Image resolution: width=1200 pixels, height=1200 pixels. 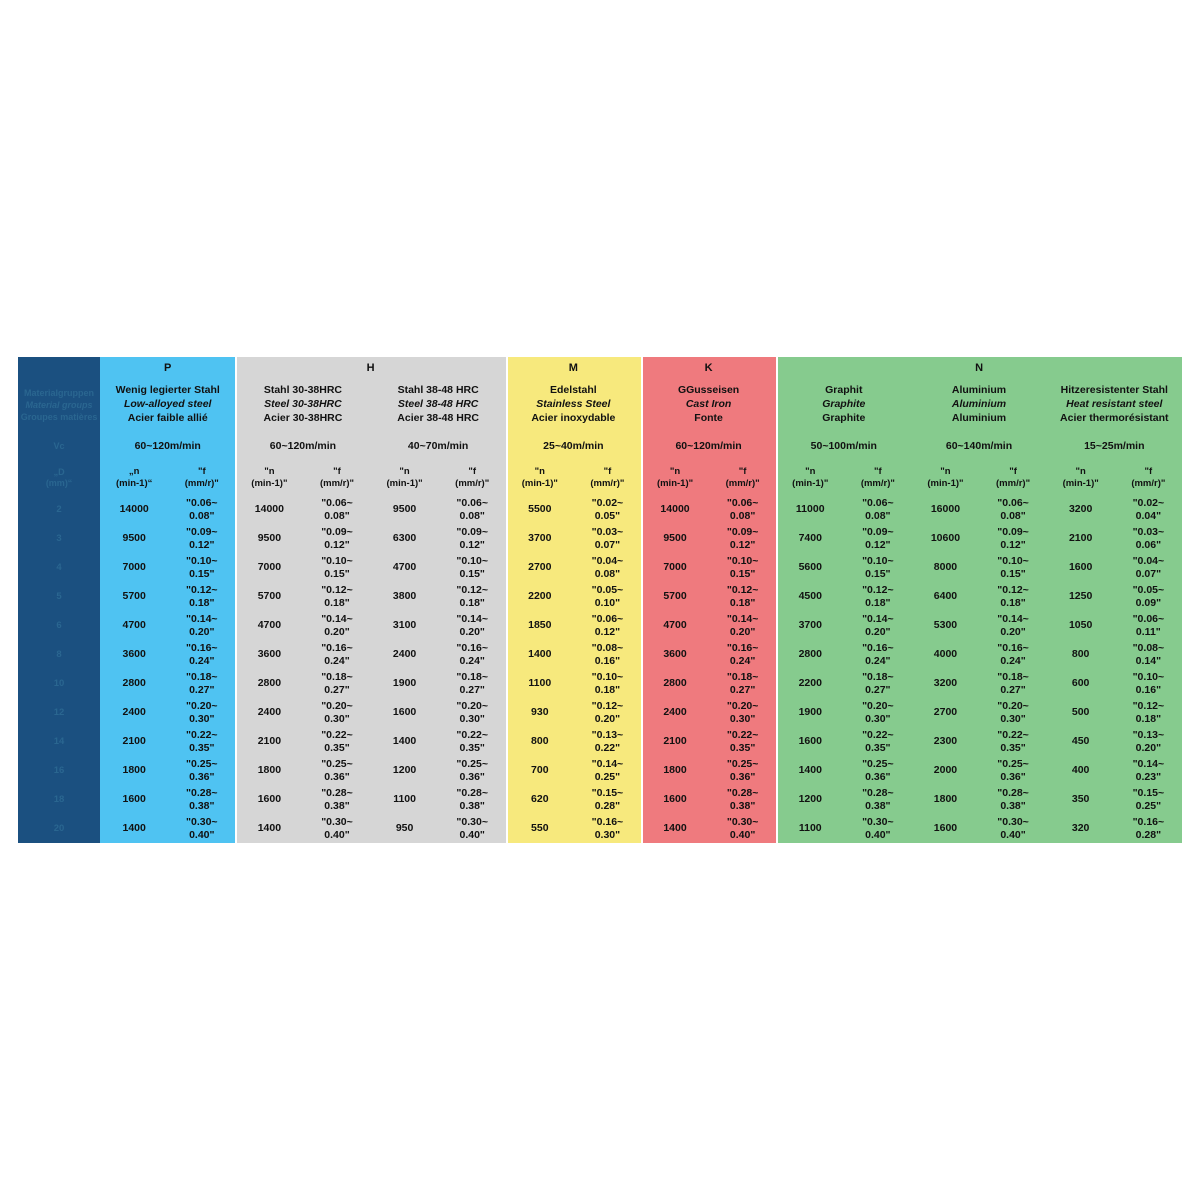 What do you see at coordinates (134, 538) in the screenshot?
I see `spindle-speed-cell: 9500` at bounding box center [134, 538].